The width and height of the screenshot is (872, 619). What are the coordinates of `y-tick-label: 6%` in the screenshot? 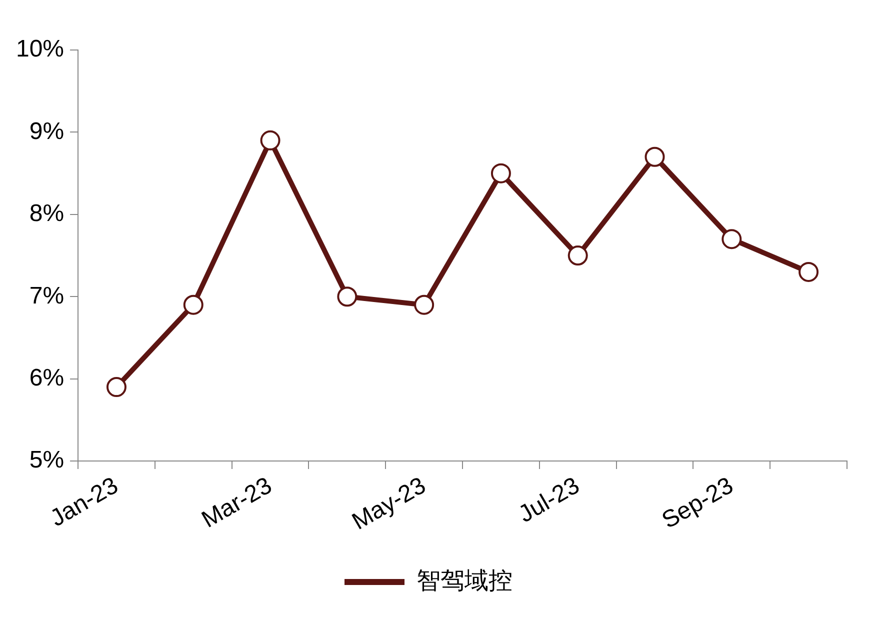 It's located at (46, 378).